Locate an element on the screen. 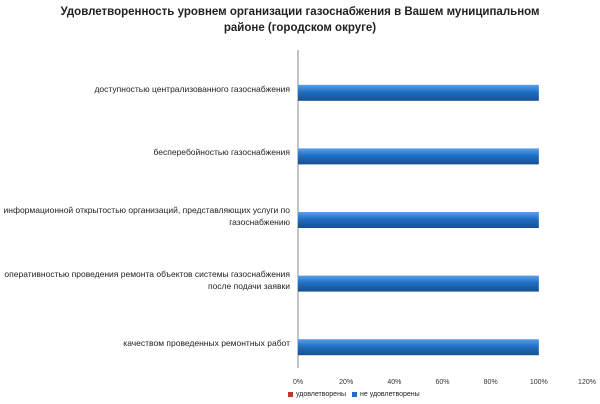 This screenshot has width=600, height=404. chart-legend: удовлетворены не удовлетворены is located at coordinates (354, 394).